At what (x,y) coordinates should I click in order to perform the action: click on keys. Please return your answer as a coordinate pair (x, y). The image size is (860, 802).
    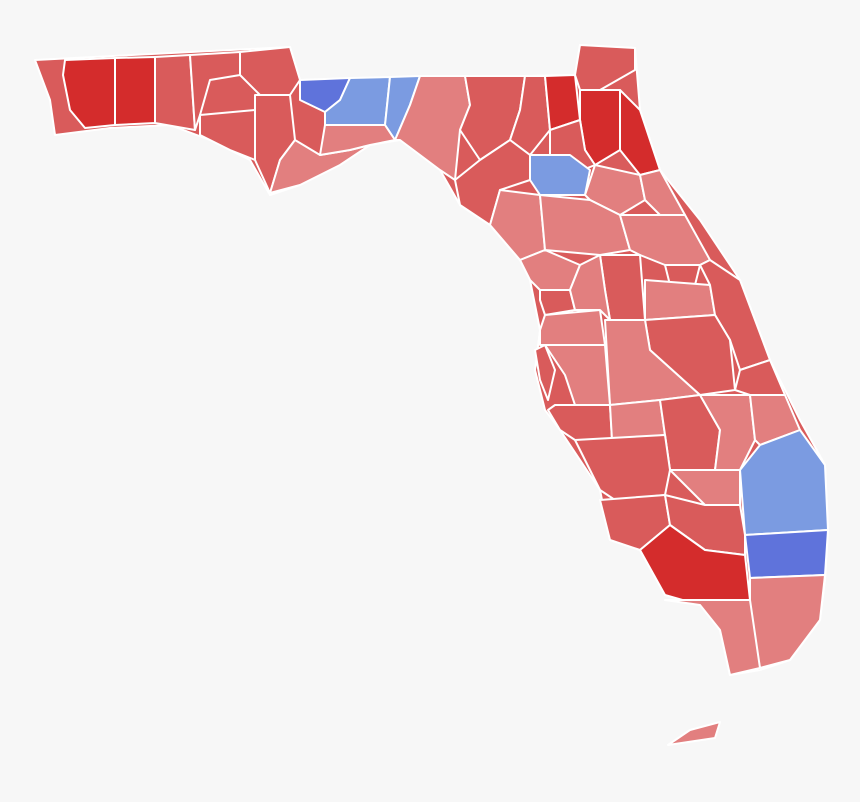
    Looking at the image, I should click on (694, 733).